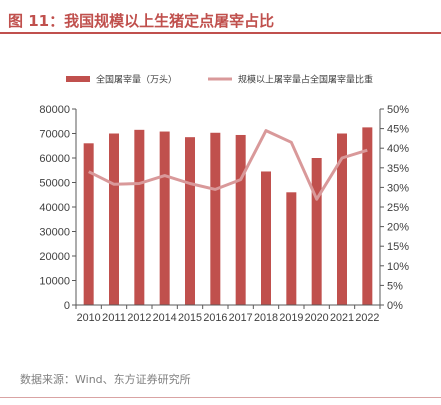 Image resolution: width=441 pixels, height=405 pixels. Describe the element at coordinates (54, 184) in the screenshot. I see `y-left-tick-label: 50000` at that location.